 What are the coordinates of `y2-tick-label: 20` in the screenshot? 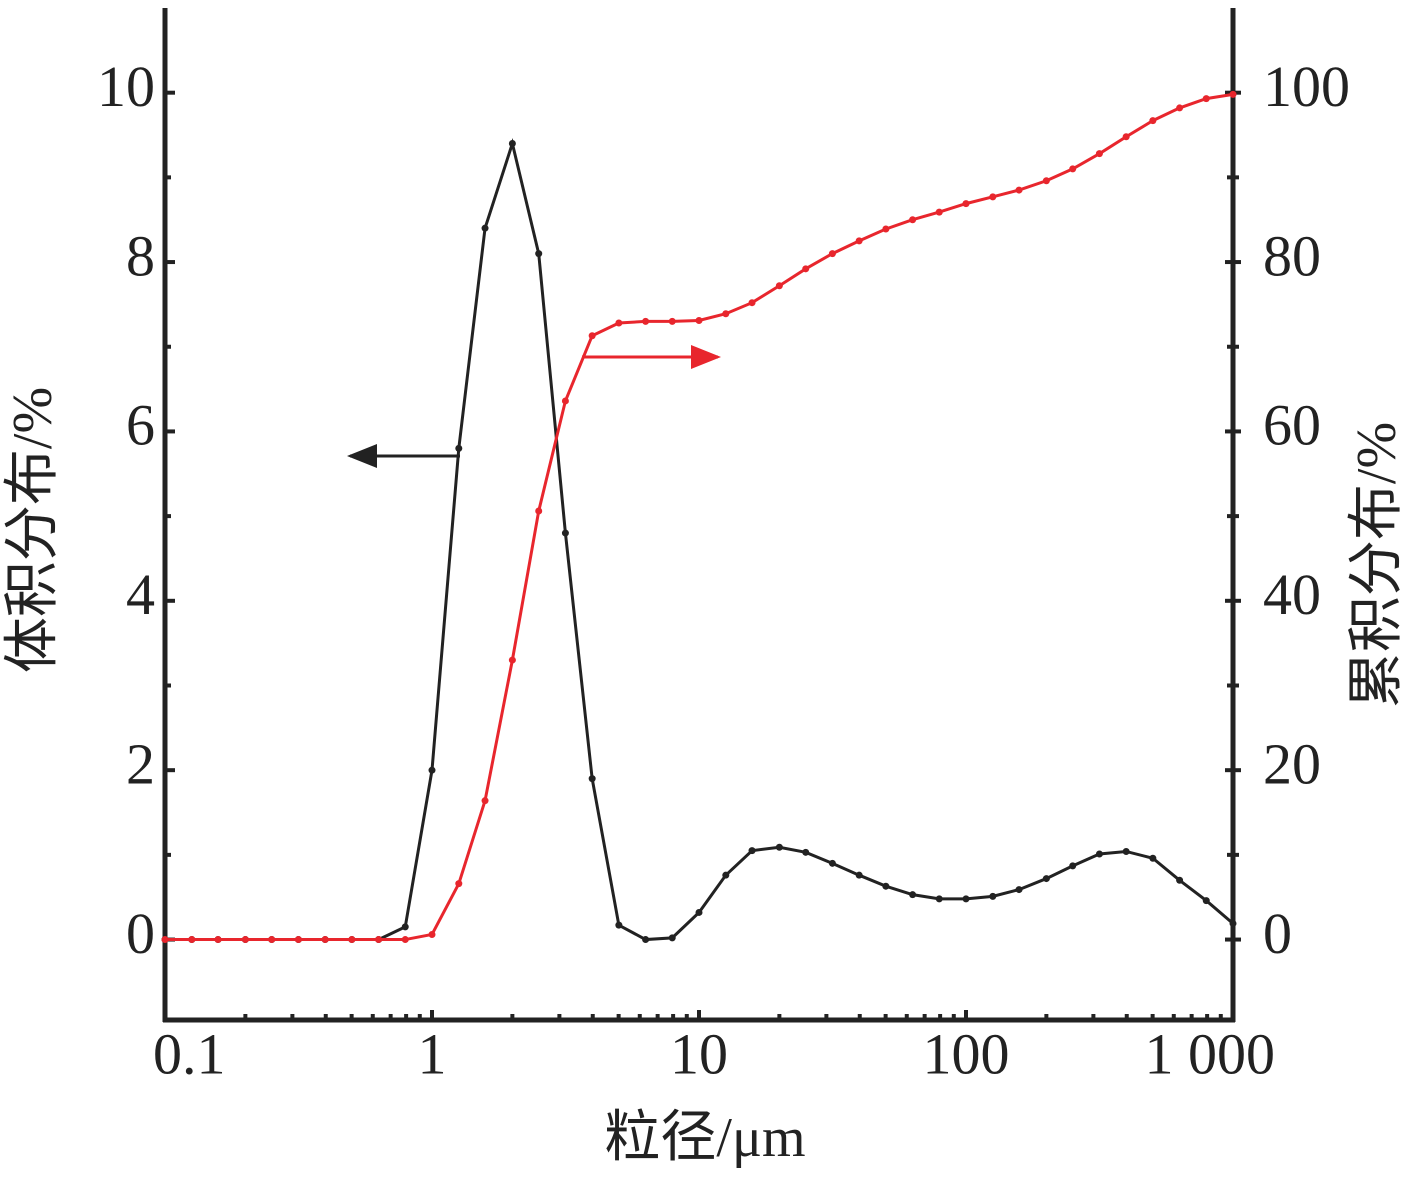 It's located at (1292, 763).